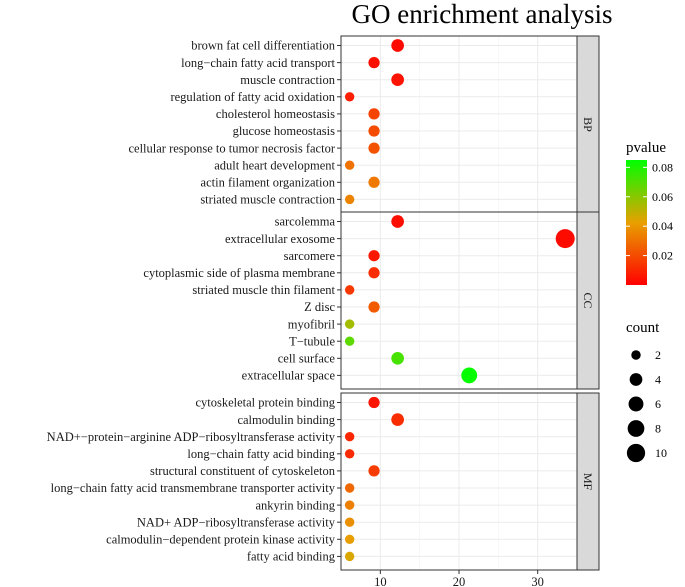 Image resolution: width=685 pixels, height=587 pixels. Describe the element at coordinates (319, 307) in the screenshot. I see `term-label: Z disc` at that location.